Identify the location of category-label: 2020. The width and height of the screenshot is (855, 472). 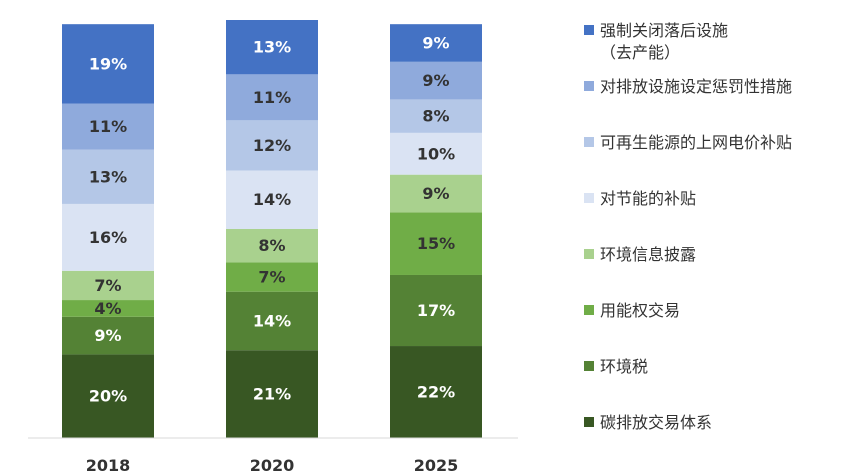
(272, 464).